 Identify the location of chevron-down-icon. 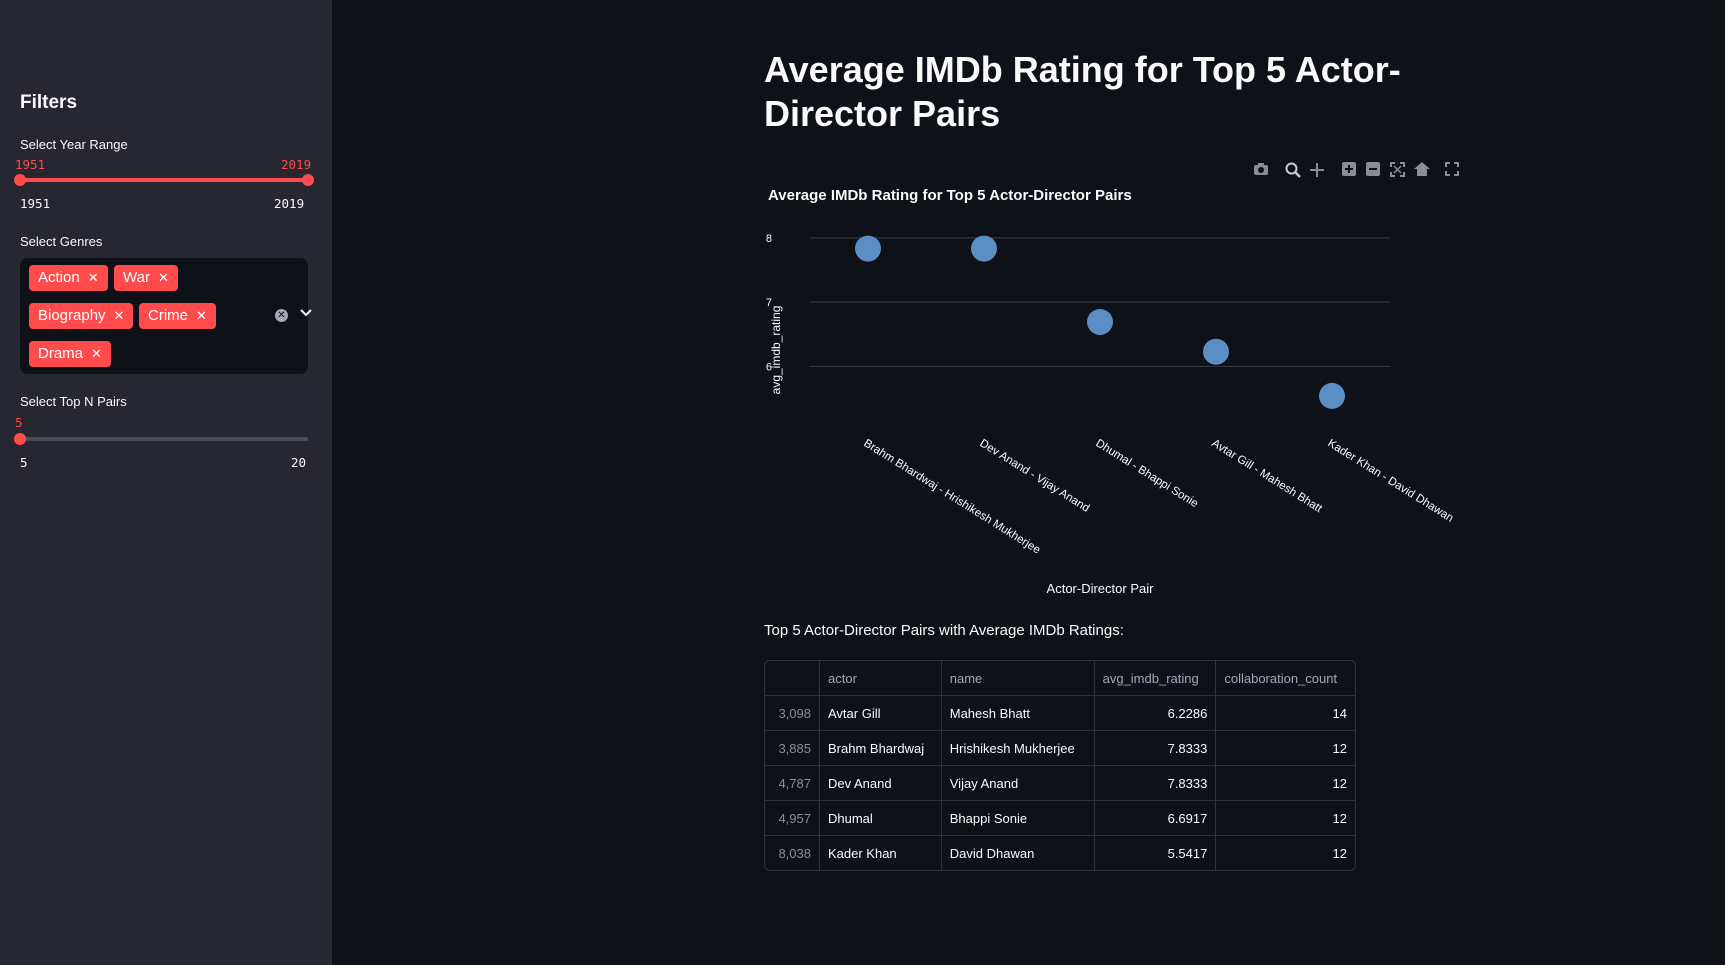
(306, 313).